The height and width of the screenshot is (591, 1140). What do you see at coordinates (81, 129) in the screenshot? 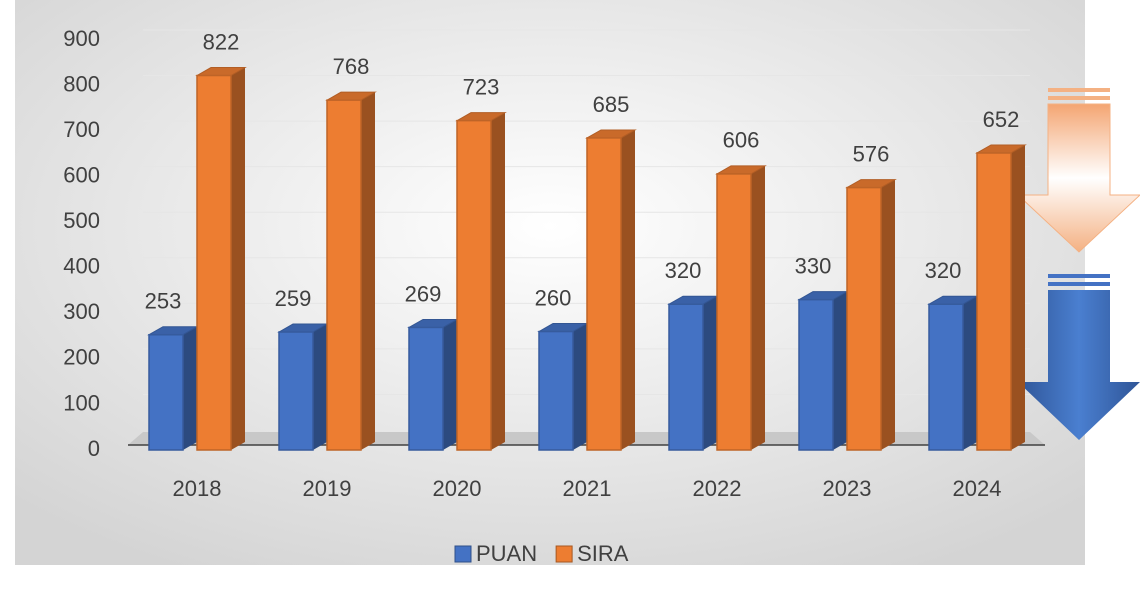
I see `y-tick-label: 700` at bounding box center [81, 129].